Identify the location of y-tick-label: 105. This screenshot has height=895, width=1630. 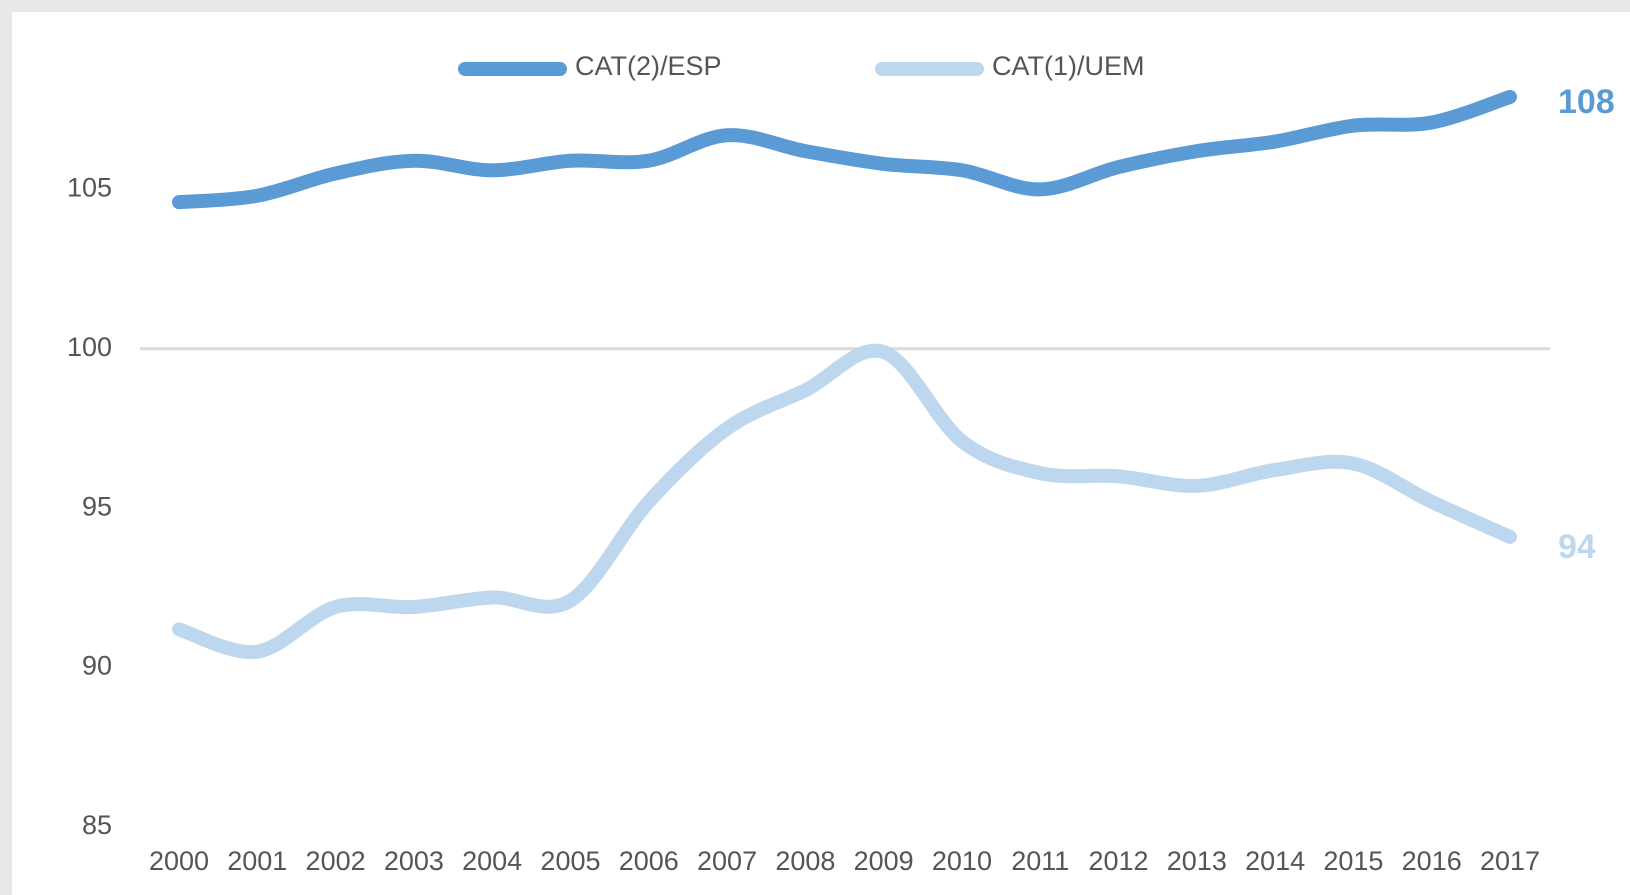
(89, 188).